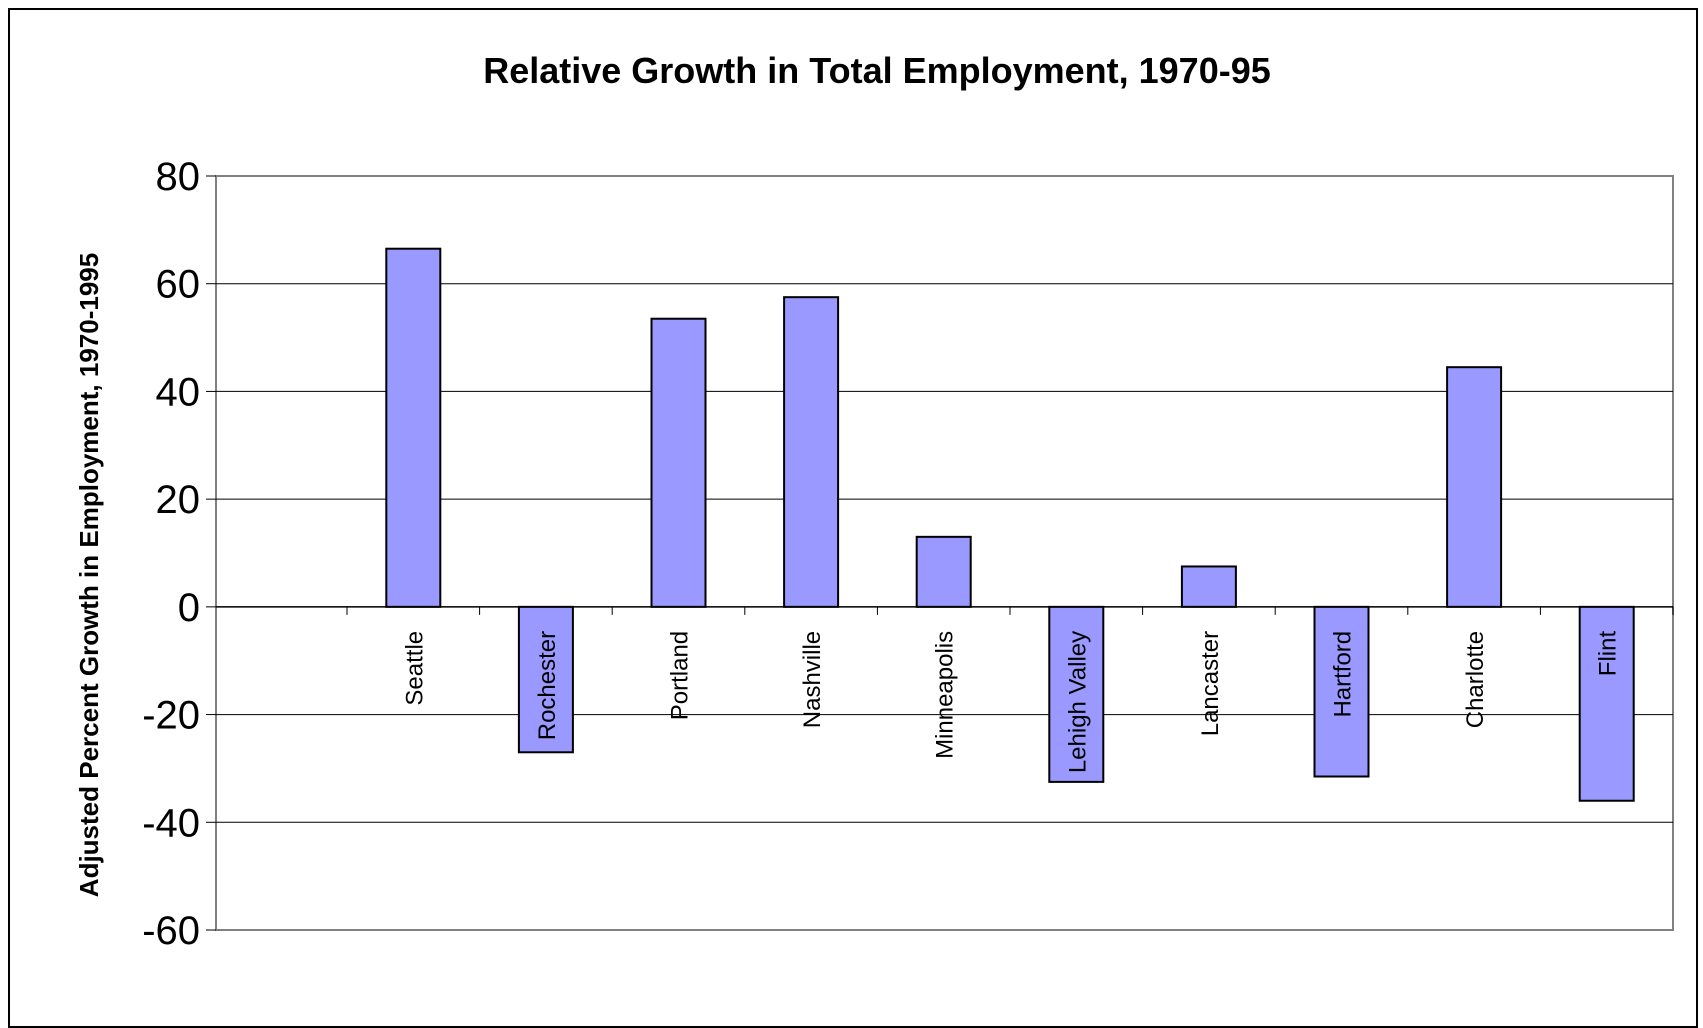 Image resolution: width=1703 pixels, height=1028 pixels. What do you see at coordinates (1608, 654) in the screenshot?
I see `category-label: Flint` at bounding box center [1608, 654].